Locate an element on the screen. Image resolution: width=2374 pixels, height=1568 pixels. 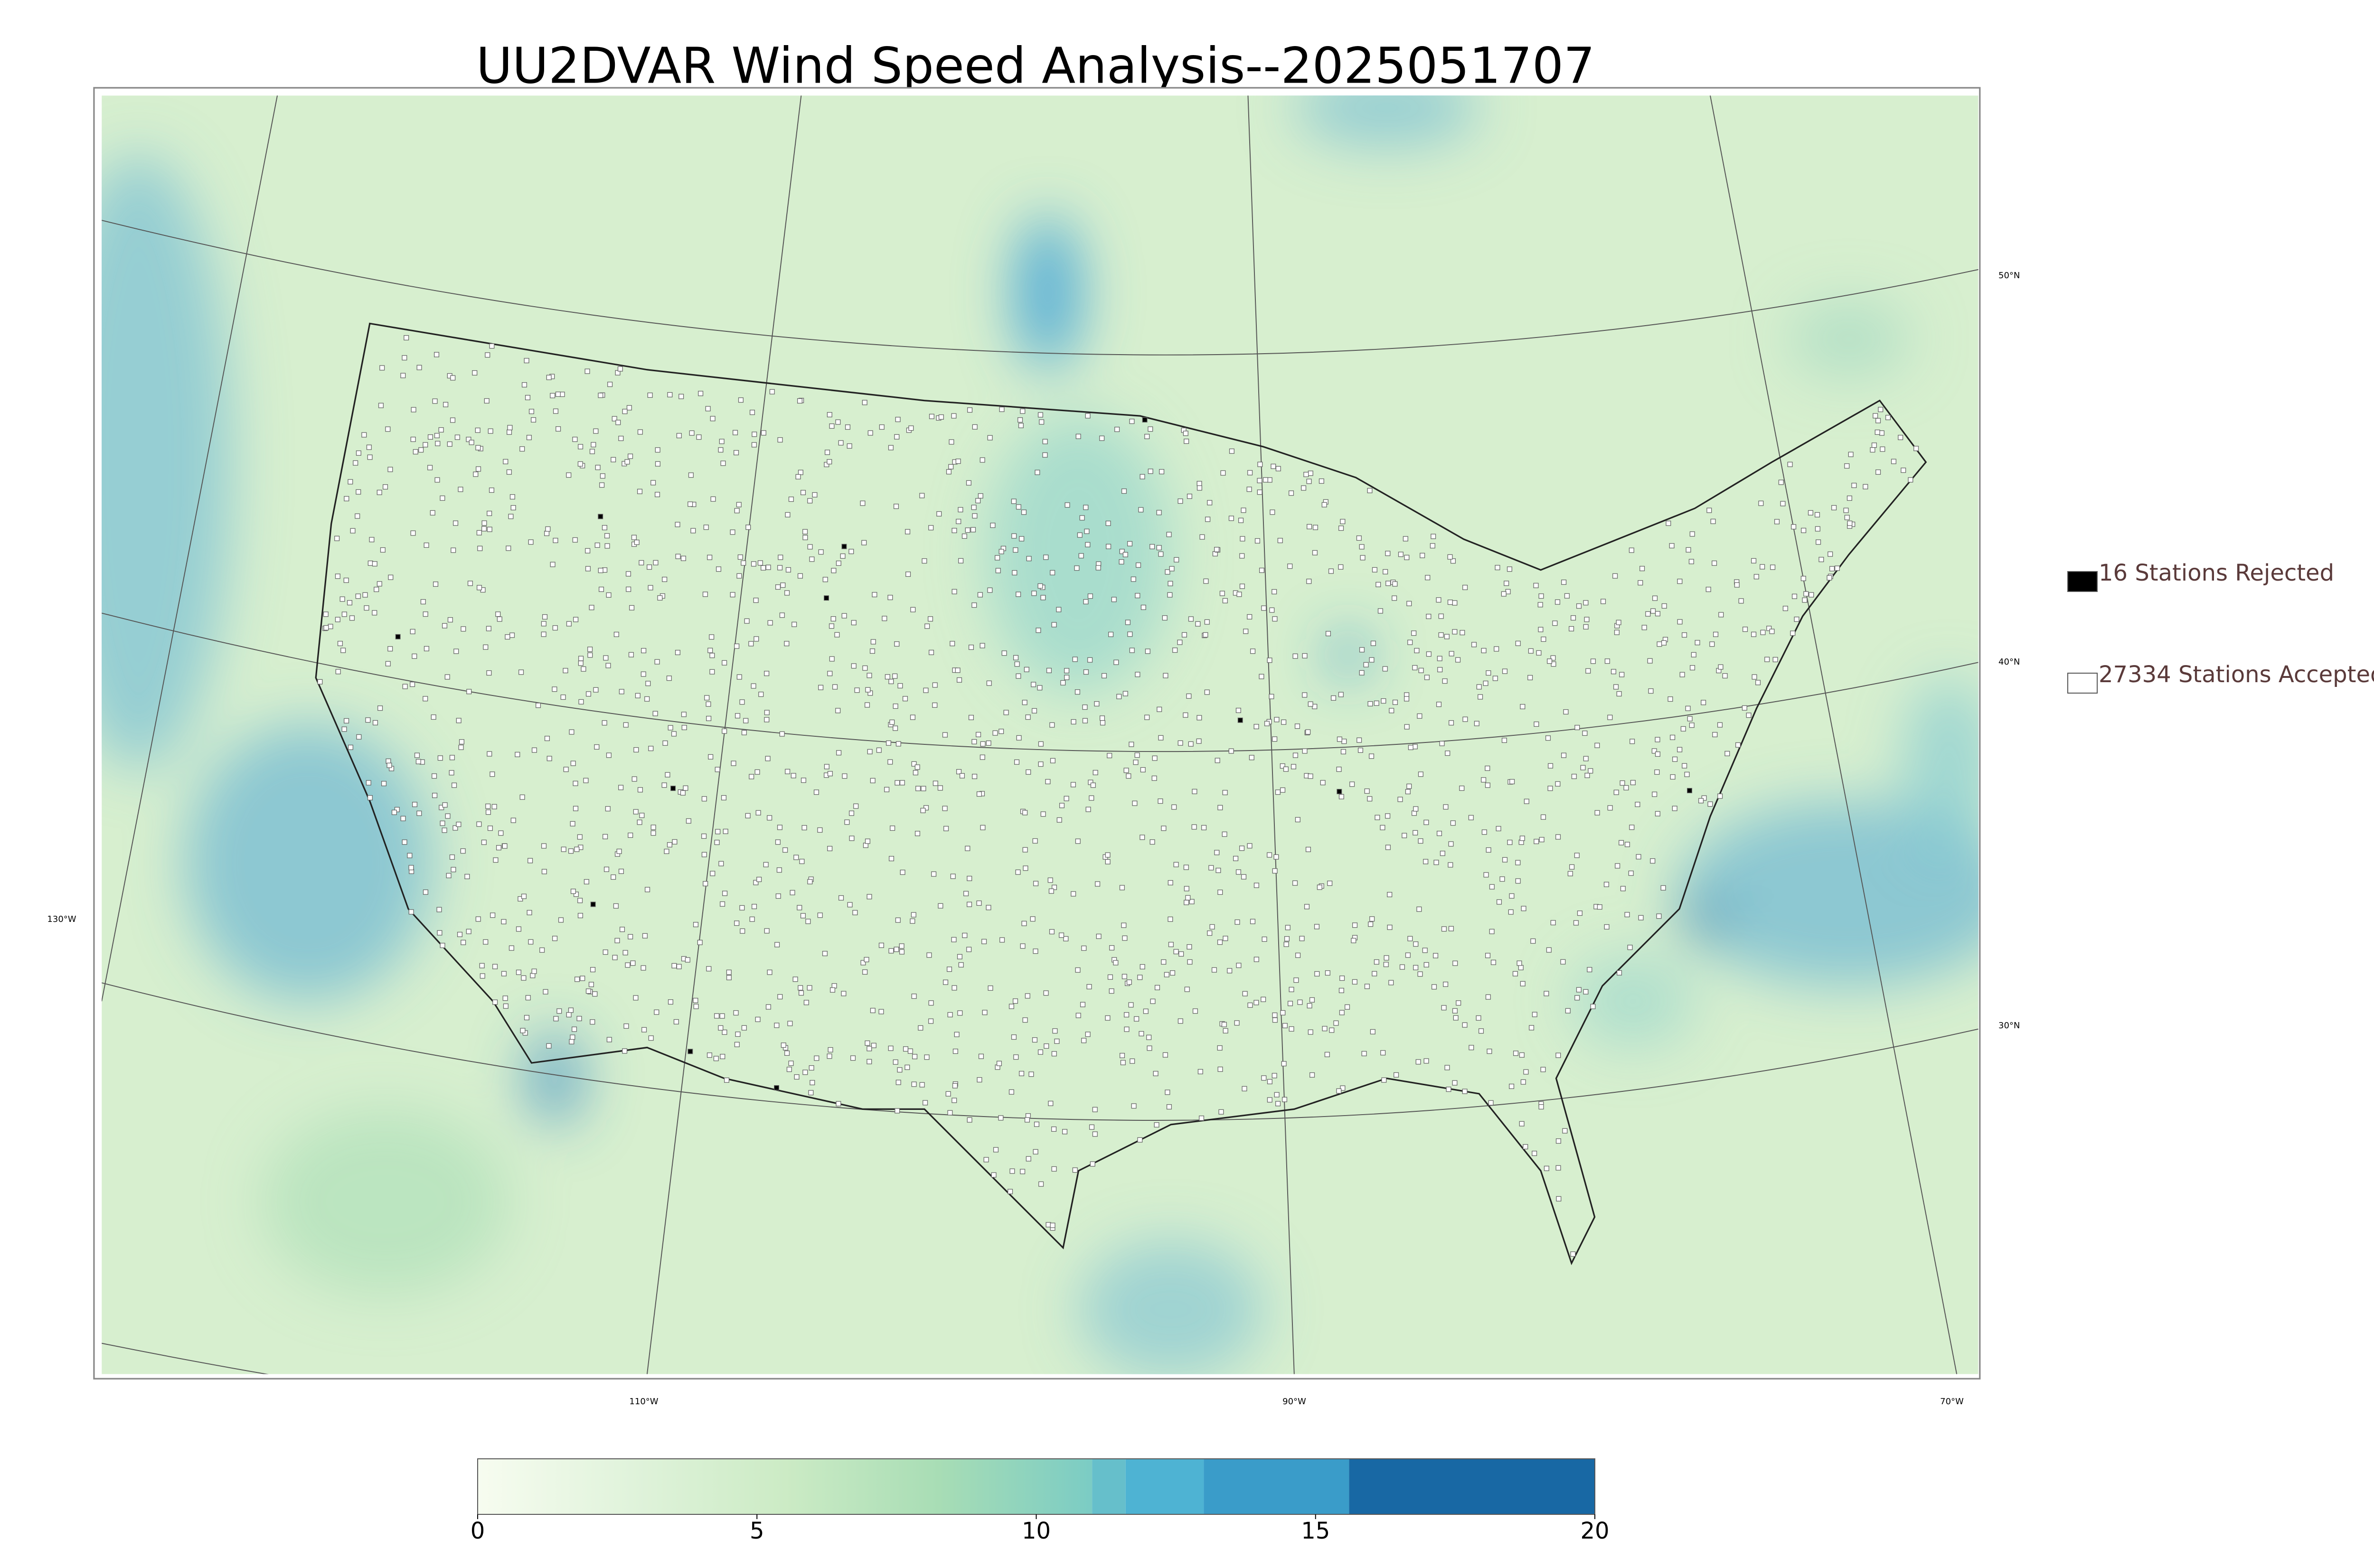
colorbar-segment is located at coordinates (1164, 1486).